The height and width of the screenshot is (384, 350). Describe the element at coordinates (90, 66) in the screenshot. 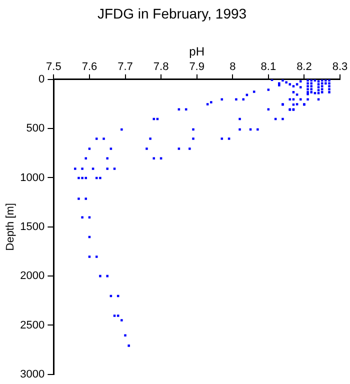

I see `x-tick-label: 7.6` at that location.